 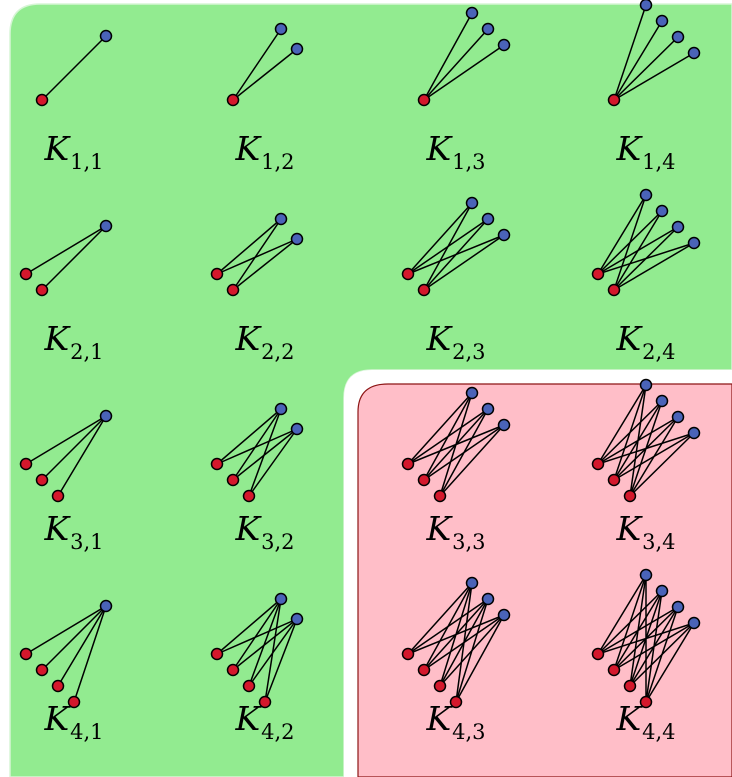 I want to click on graph-label: K2,2, so click(x=265, y=342).